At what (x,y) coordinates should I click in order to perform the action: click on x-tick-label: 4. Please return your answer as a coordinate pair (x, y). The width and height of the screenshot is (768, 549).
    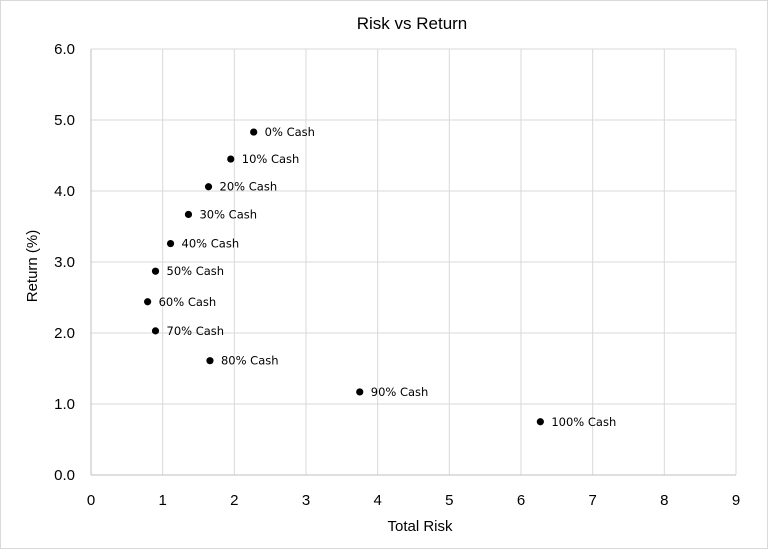
    Looking at the image, I should click on (377, 500).